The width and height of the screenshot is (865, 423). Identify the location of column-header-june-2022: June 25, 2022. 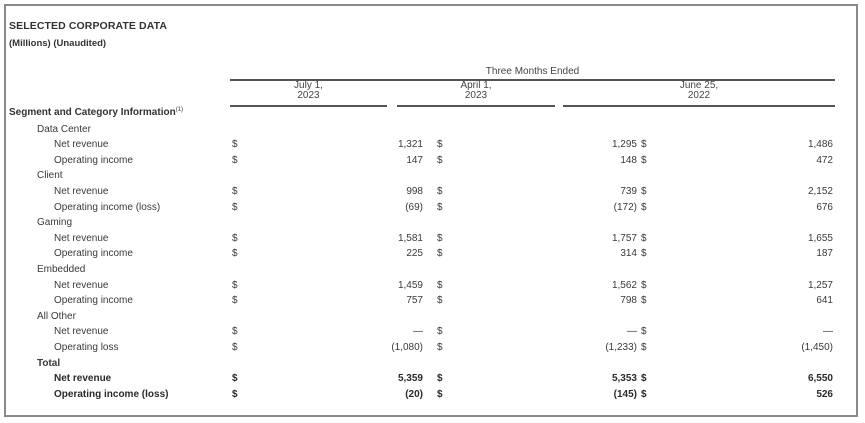
(699, 91).